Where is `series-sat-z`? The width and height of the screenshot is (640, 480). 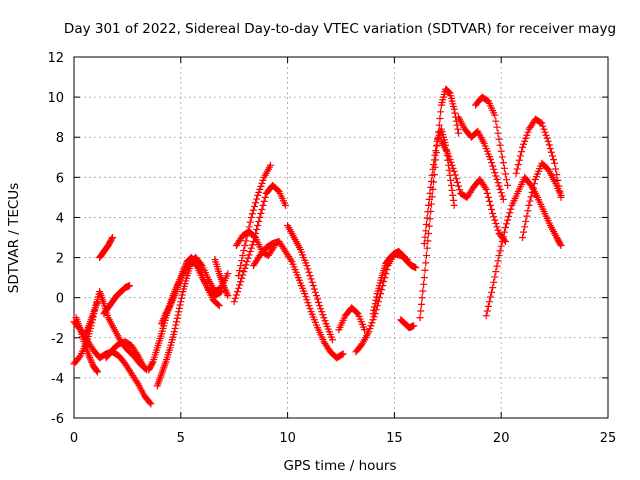 series-sat-z is located at coordinates (523, 246).